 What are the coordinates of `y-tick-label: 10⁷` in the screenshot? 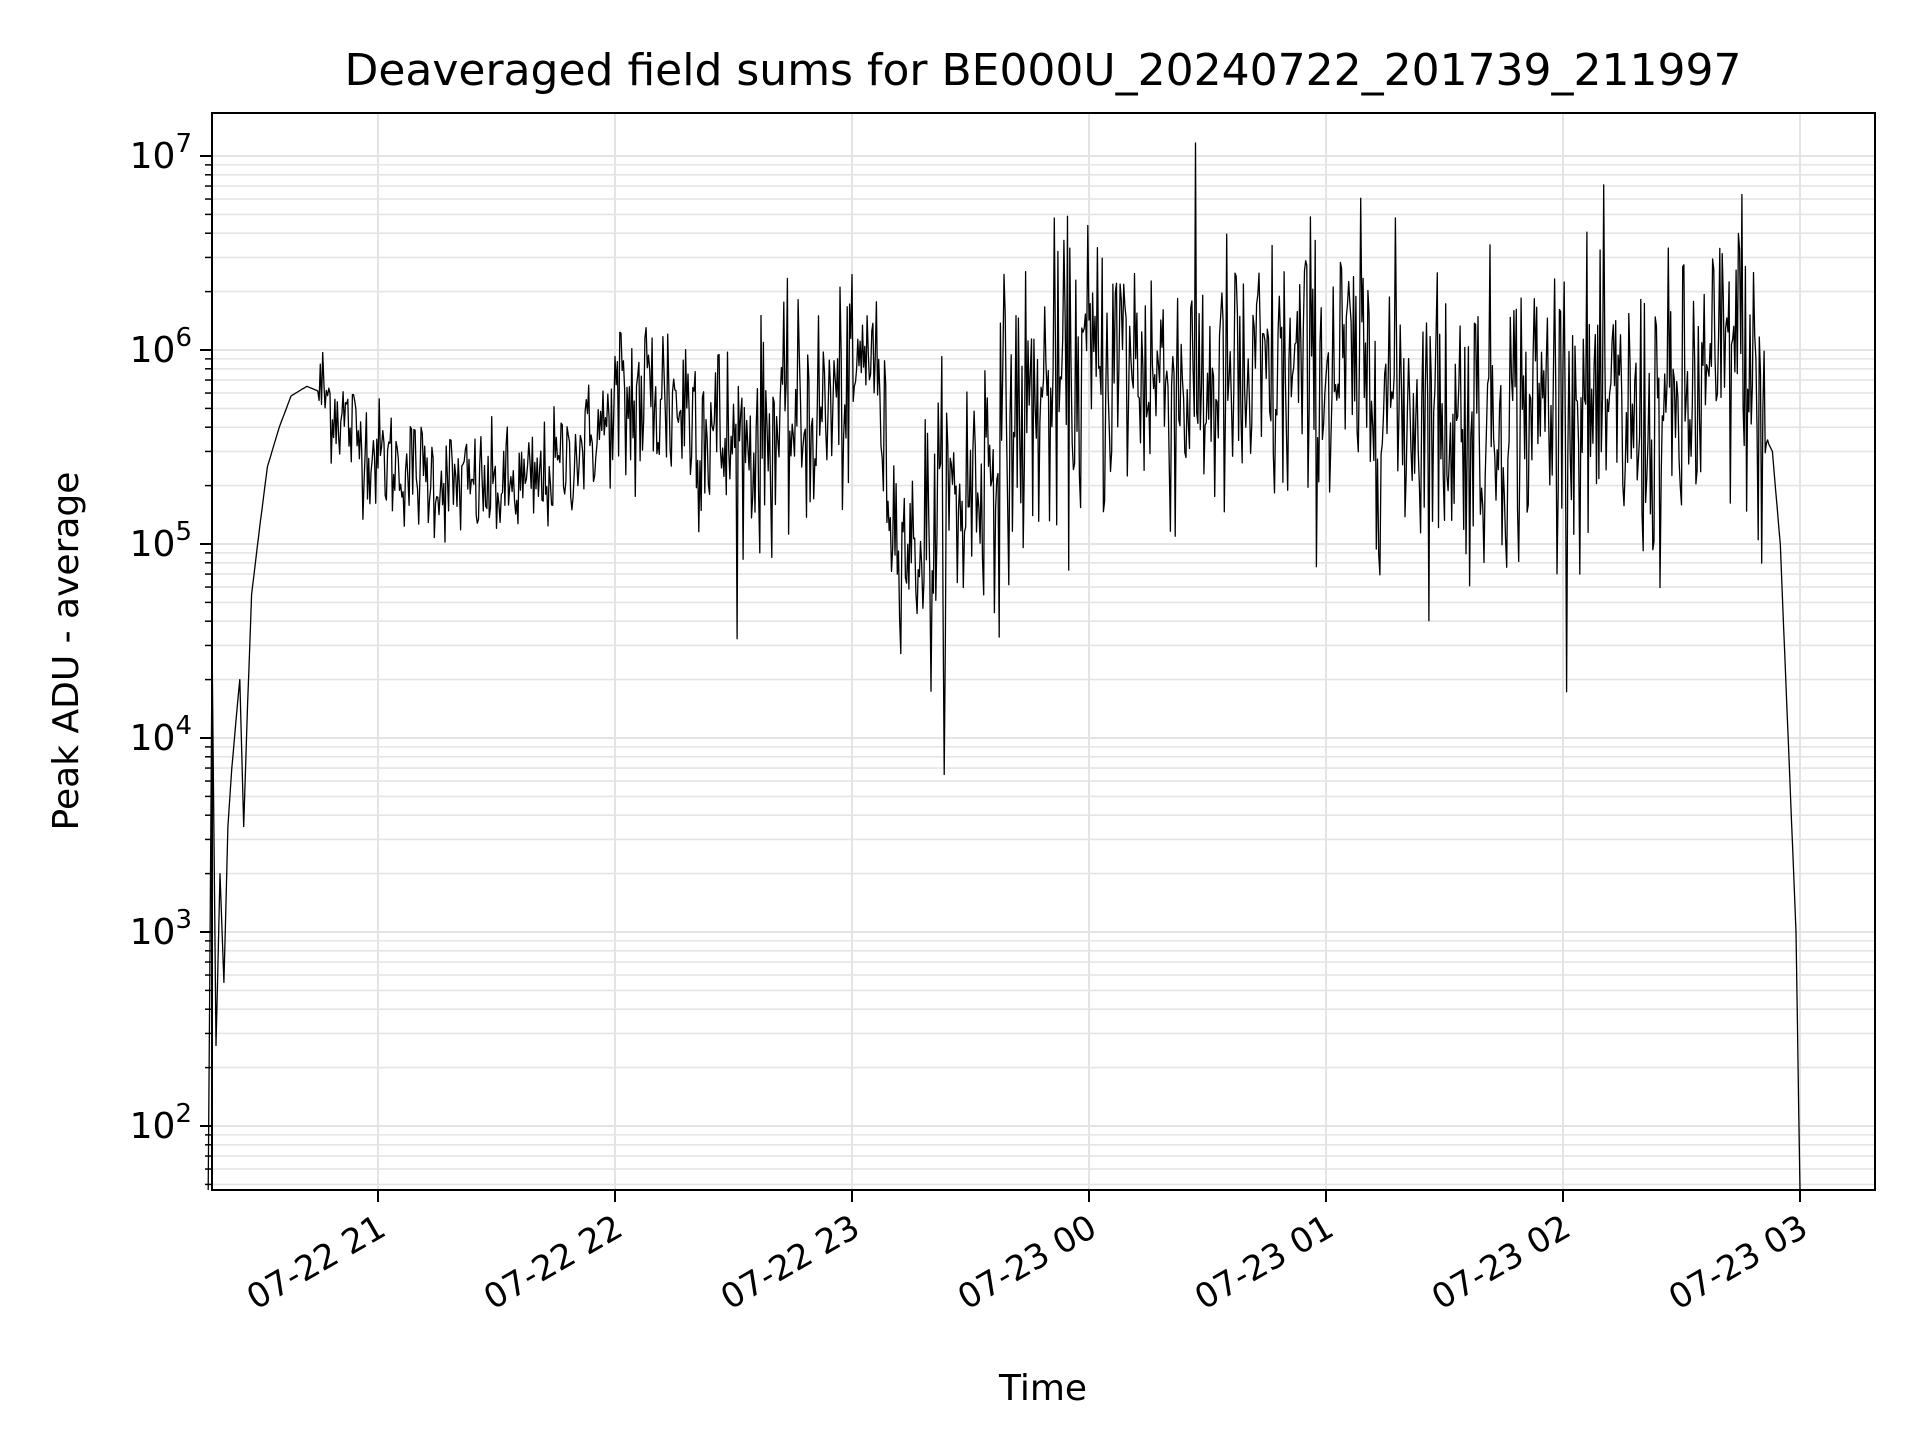 It's located at (161, 153).